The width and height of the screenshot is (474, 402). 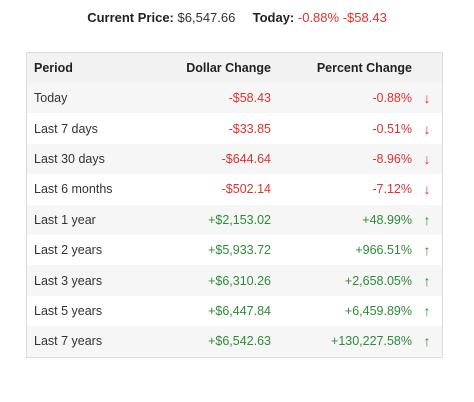 What do you see at coordinates (364, 17) in the screenshot?
I see `today-dollar: -$58.43` at bounding box center [364, 17].